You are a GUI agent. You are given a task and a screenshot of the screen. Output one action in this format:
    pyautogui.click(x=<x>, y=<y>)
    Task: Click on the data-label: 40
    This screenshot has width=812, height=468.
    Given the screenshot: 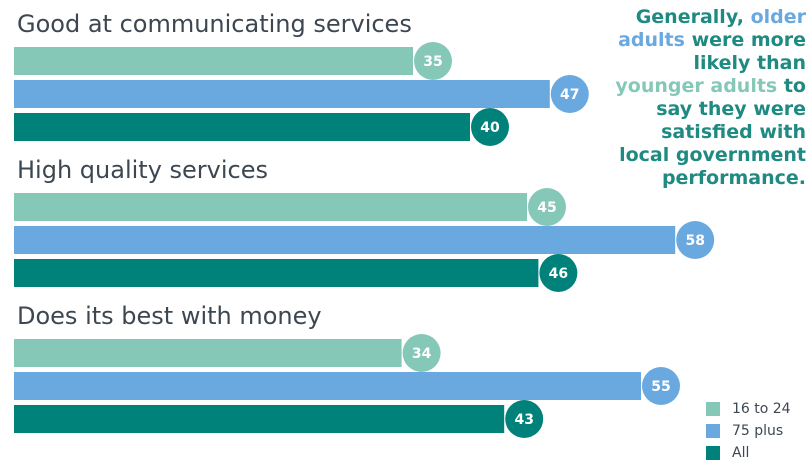 What is the action you would take?
    pyautogui.click(x=490, y=128)
    